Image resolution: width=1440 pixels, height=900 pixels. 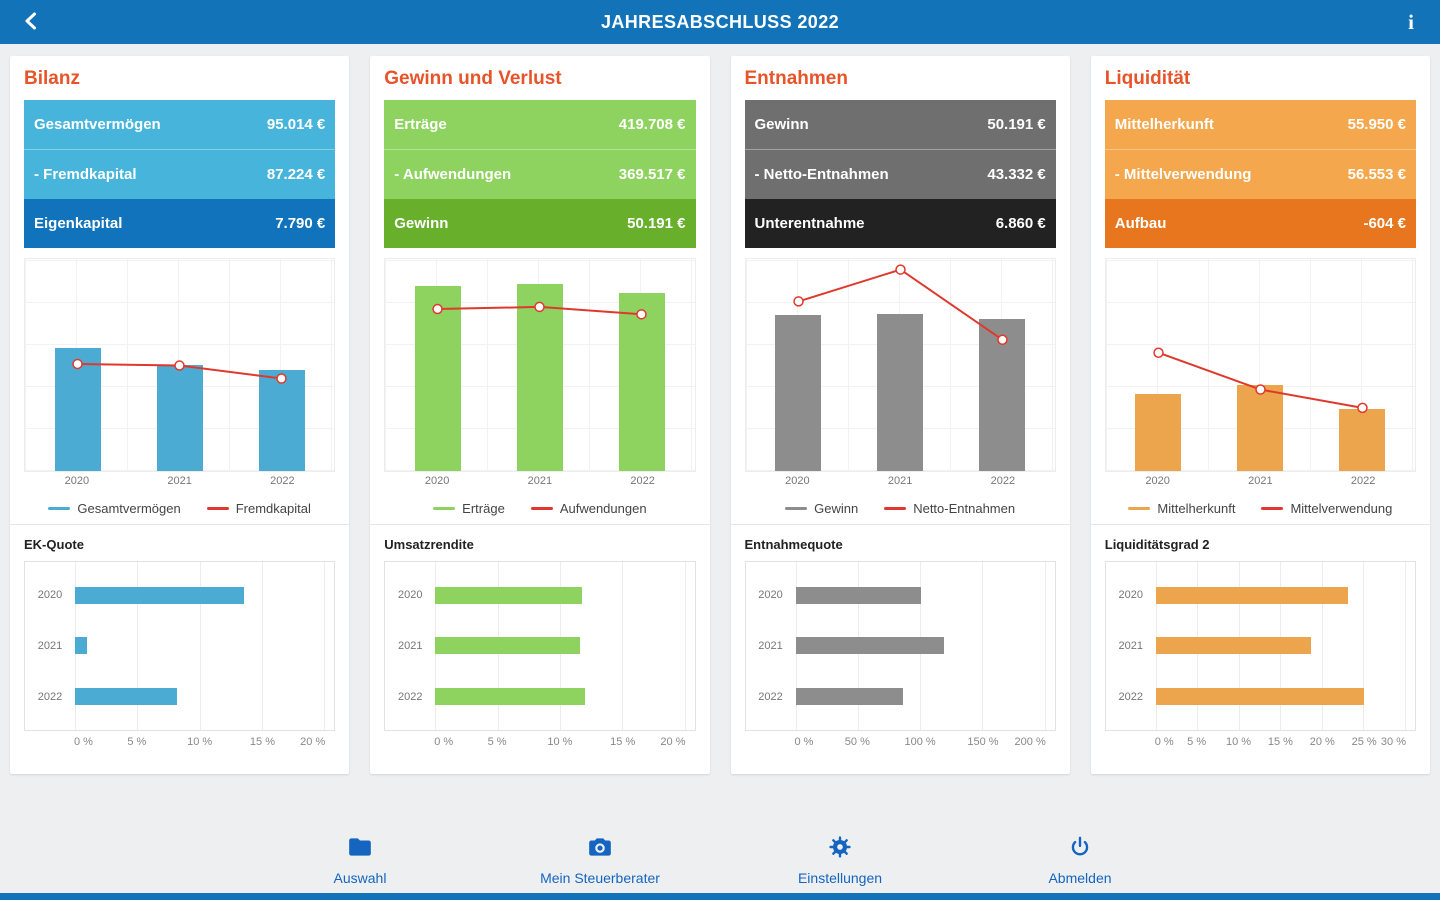 I want to click on summary-label: Eigenkapital, so click(x=78, y=223).